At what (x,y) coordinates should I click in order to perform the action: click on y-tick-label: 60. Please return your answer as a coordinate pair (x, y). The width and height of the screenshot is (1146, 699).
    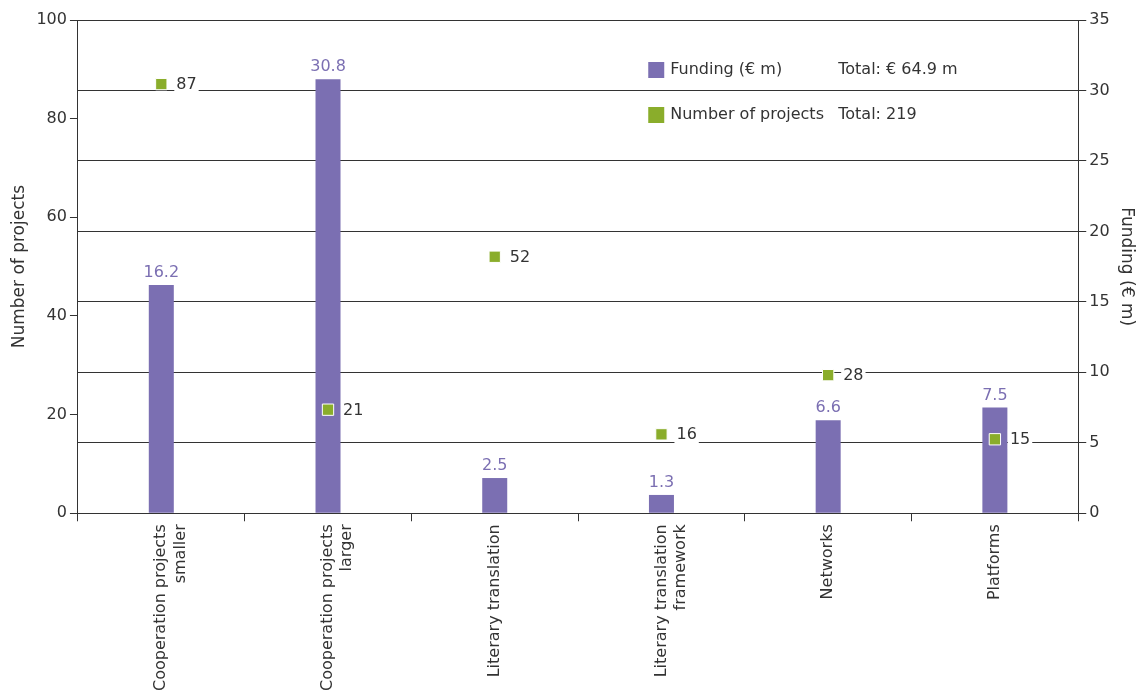
    Looking at the image, I should click on (56, 216).